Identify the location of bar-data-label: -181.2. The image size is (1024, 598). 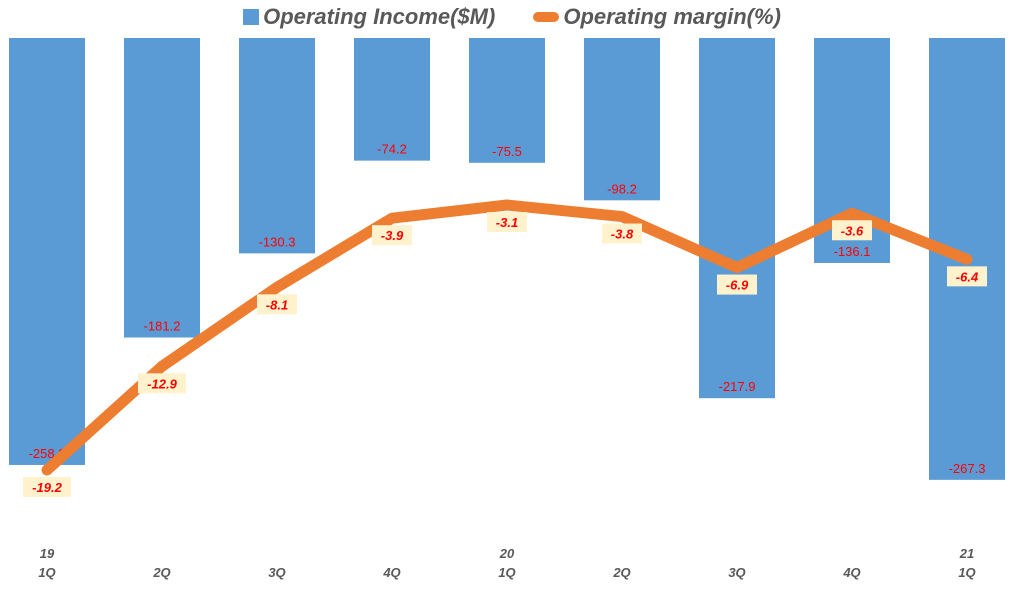
(162, 326).